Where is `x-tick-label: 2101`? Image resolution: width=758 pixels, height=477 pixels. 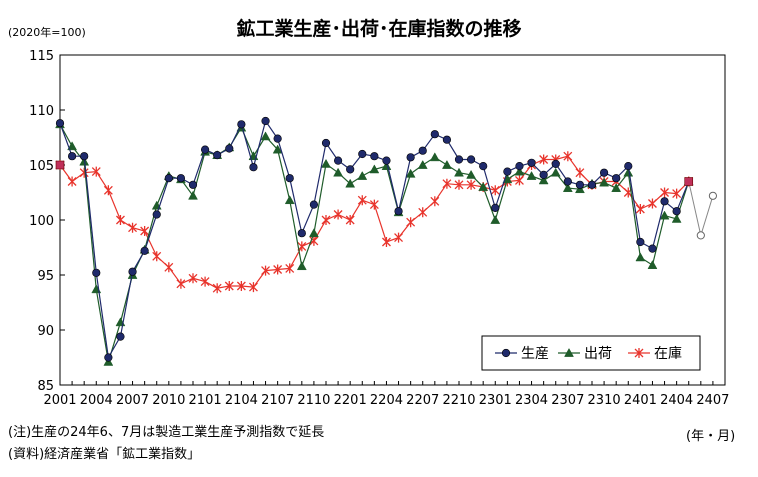
x-tick-label: 2101 is located at coordinates (205, 400).